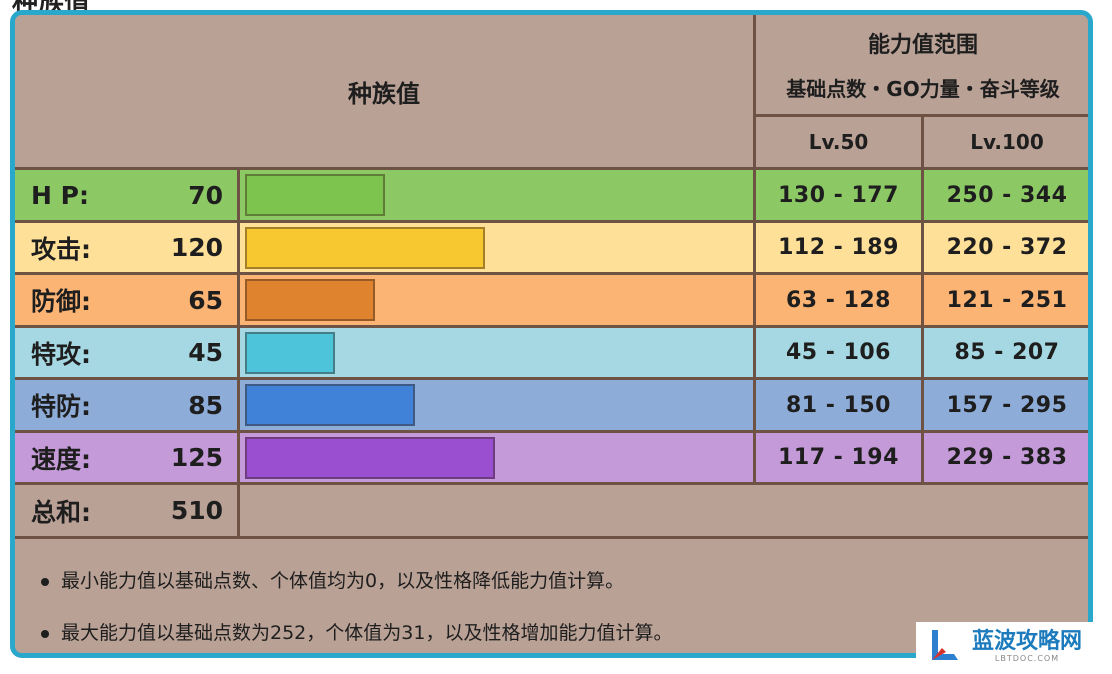 Image resolution: width=1112 pixels, height=674 pixels. Describe the element at coordinates (61, 301) in the screenshot. I see `stat-name: 防御:` at that location.